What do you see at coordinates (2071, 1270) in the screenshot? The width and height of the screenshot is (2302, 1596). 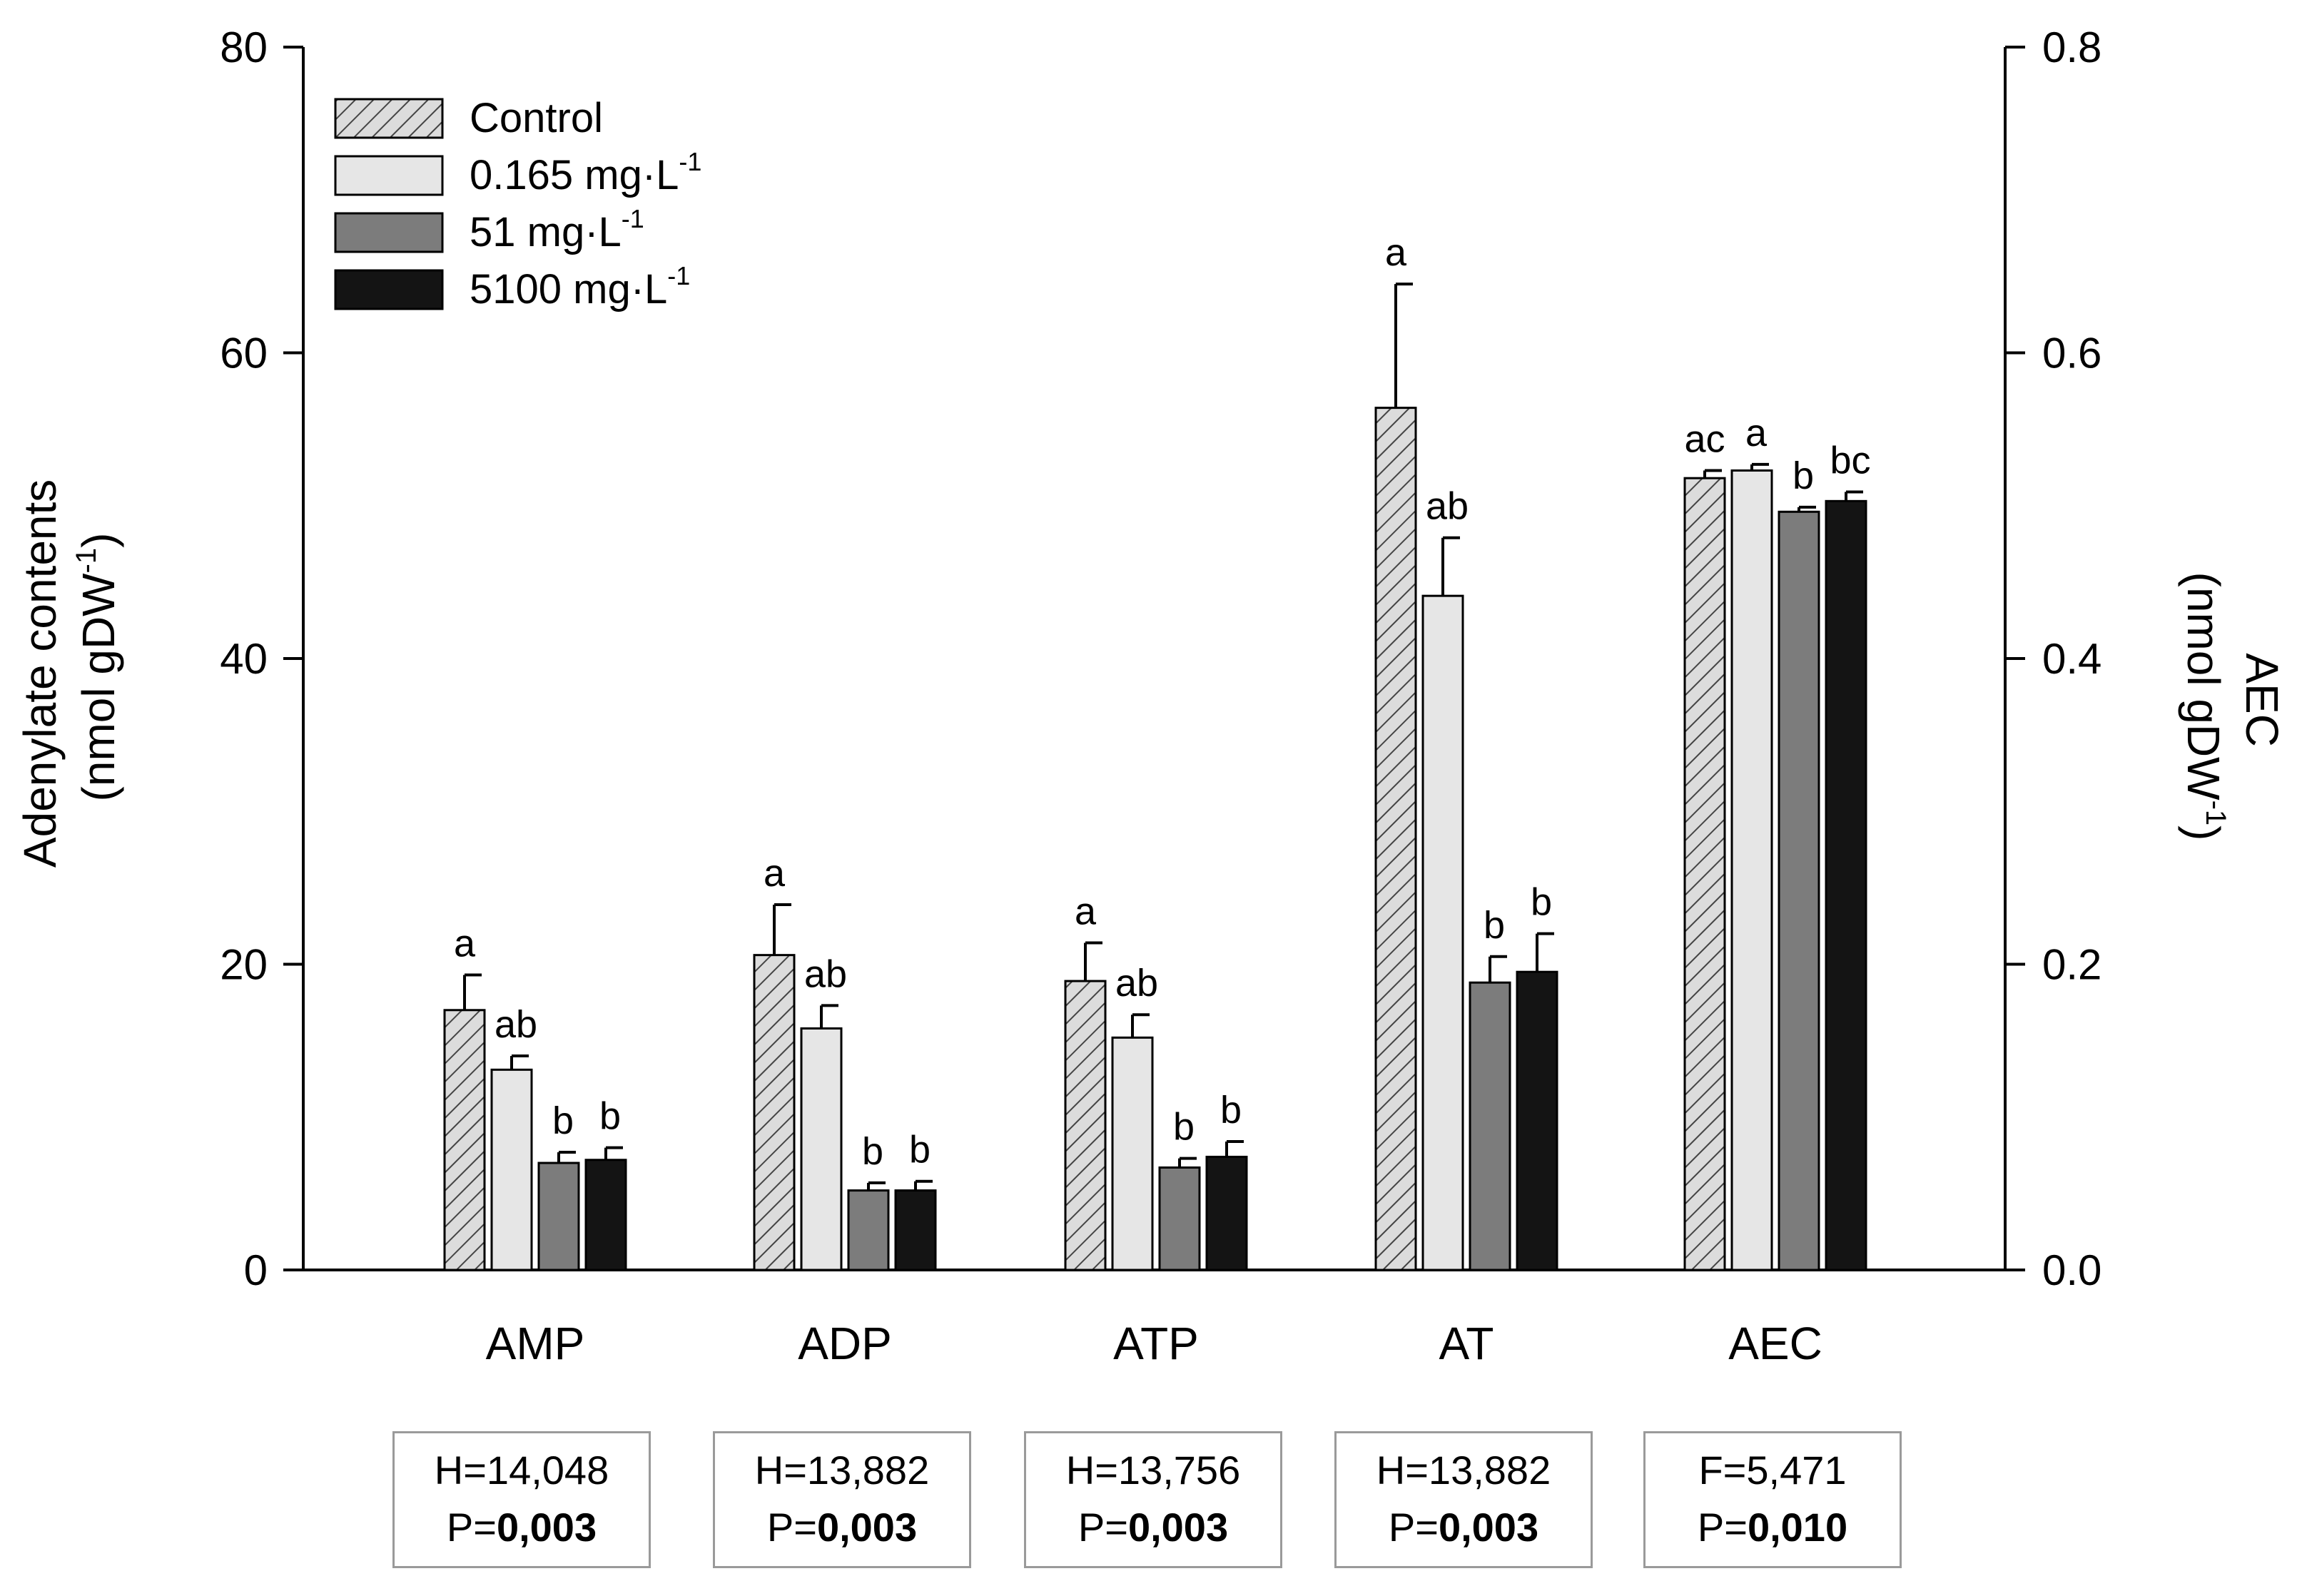 I see `right-tick-label: 0.0` at bounding box center [2071, 1270].